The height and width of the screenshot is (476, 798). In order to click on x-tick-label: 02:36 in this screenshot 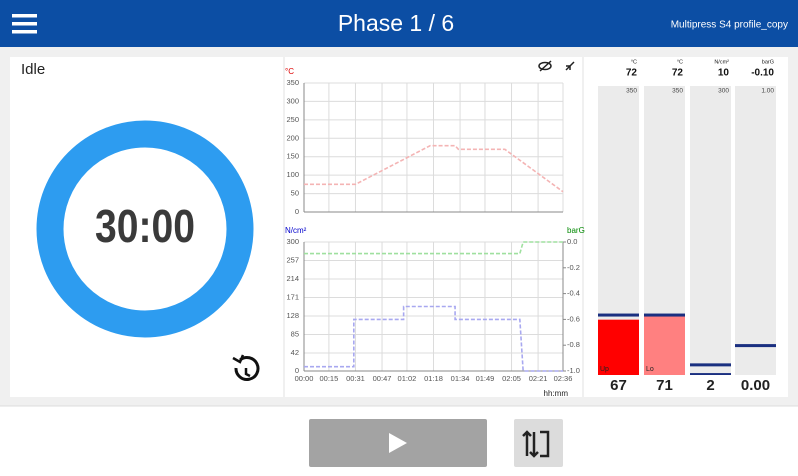, I will do `click(563, 378)`.